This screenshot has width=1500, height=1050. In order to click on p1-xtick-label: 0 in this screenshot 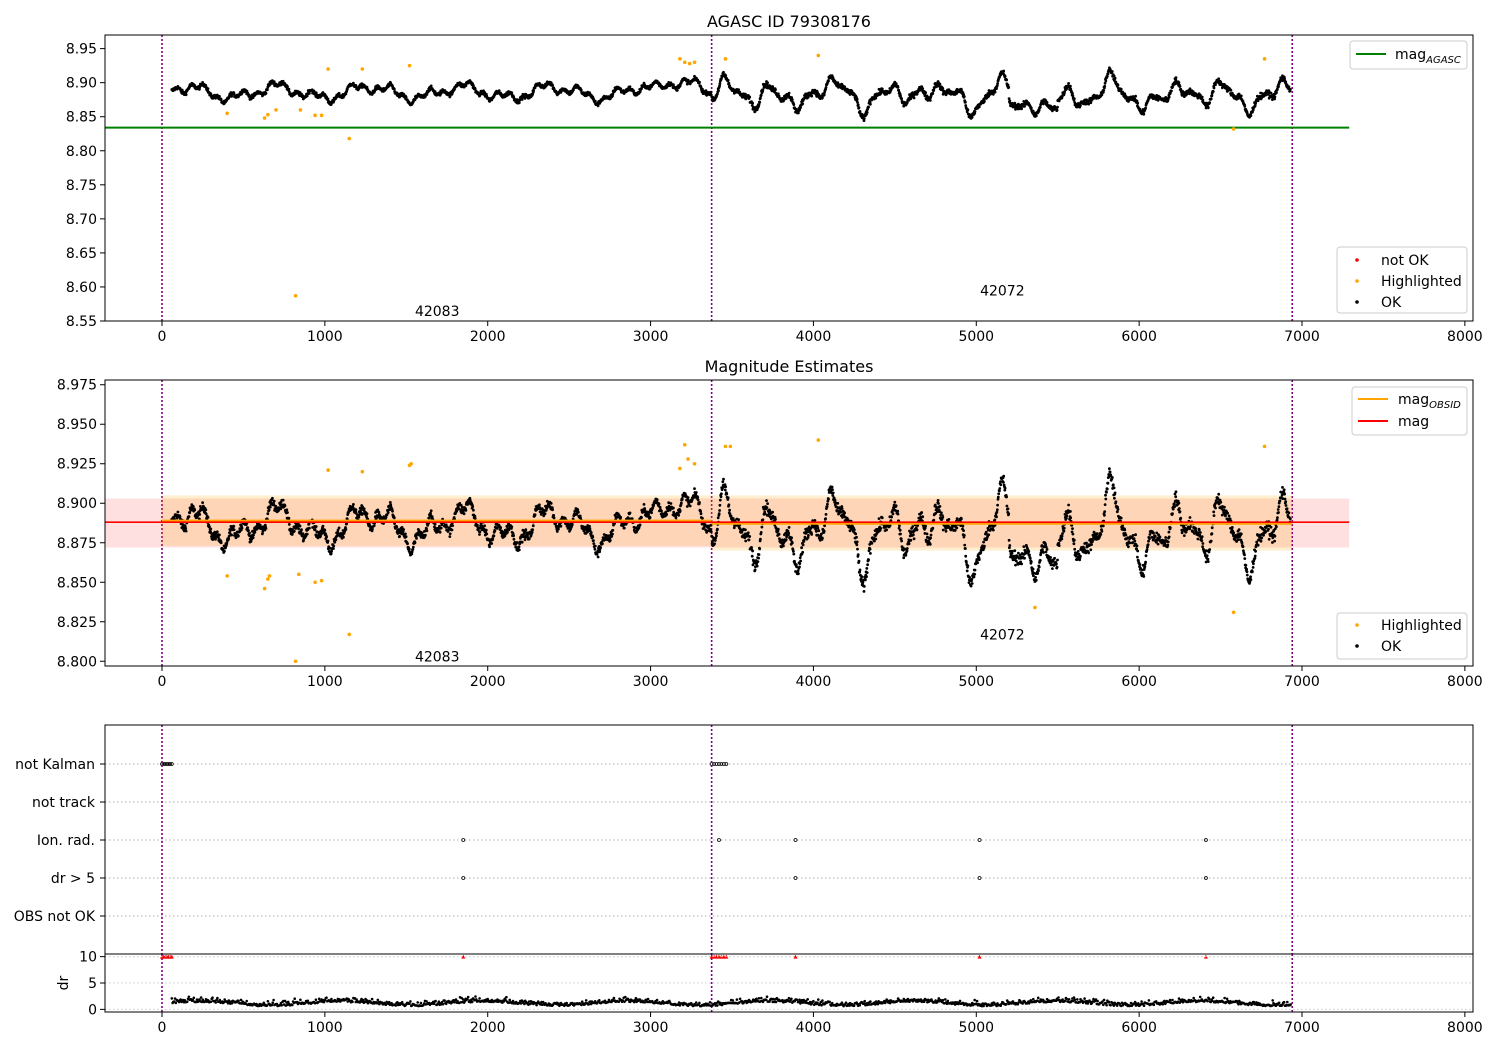, I will do `click(162, 337)`.